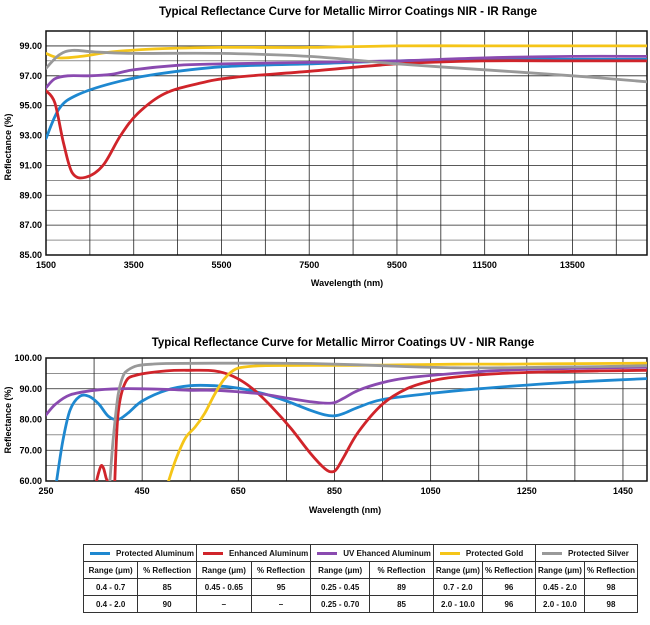  What do you see at coordinates (30, 136) in the screenshot?
I see `y-tick-label: 93.00` at bounding box center [30, 136].